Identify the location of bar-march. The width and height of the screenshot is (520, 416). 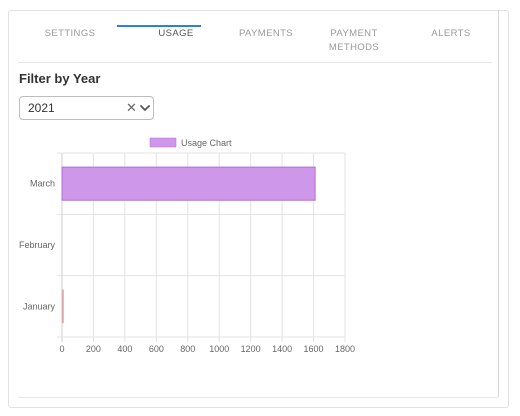
(188, 183).